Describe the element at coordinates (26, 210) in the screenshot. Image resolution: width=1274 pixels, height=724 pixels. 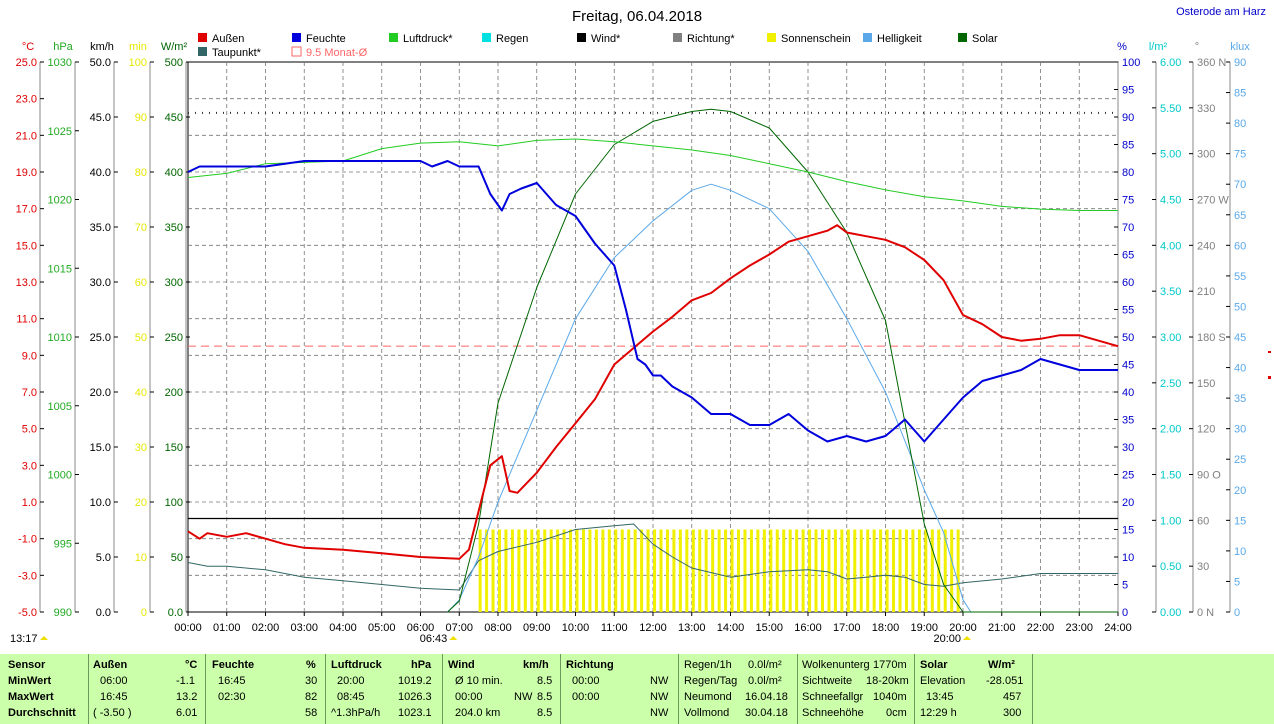
I see `left-tick-label: 17.0` at that location.